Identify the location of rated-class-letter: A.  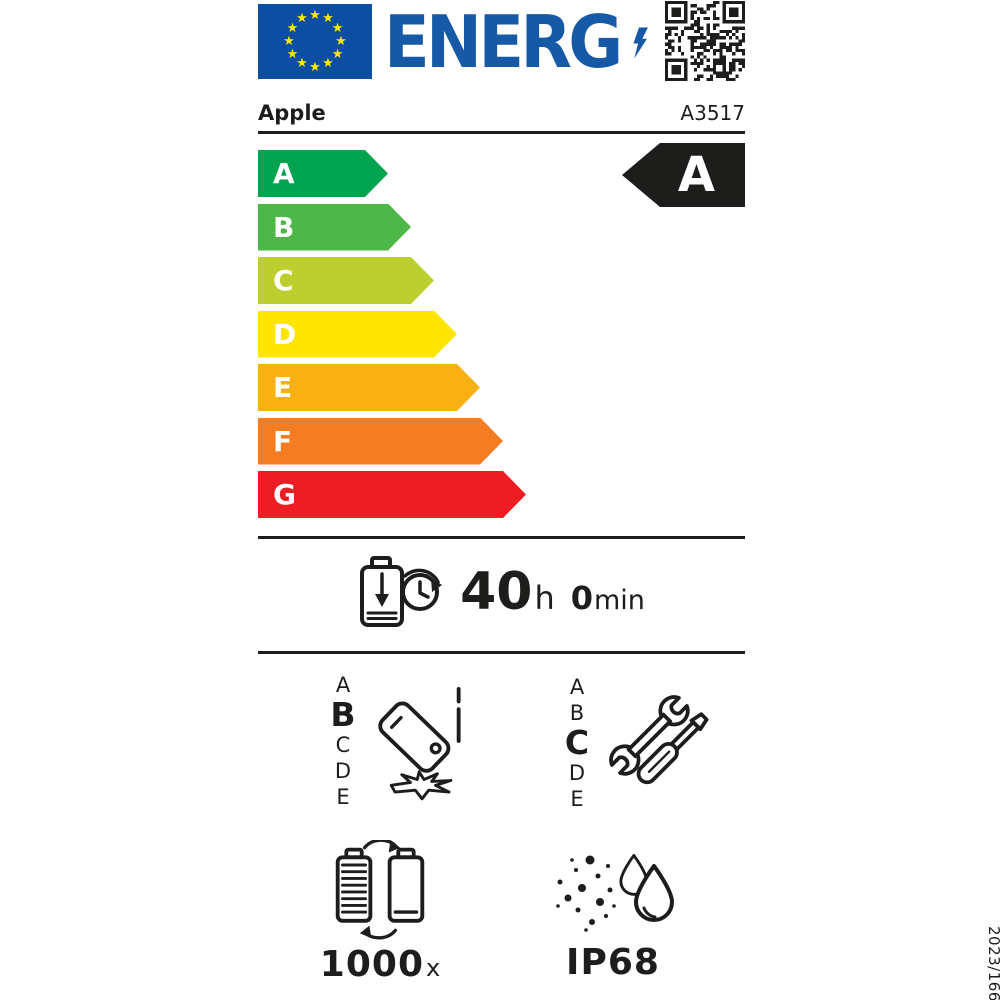
(696, 175).